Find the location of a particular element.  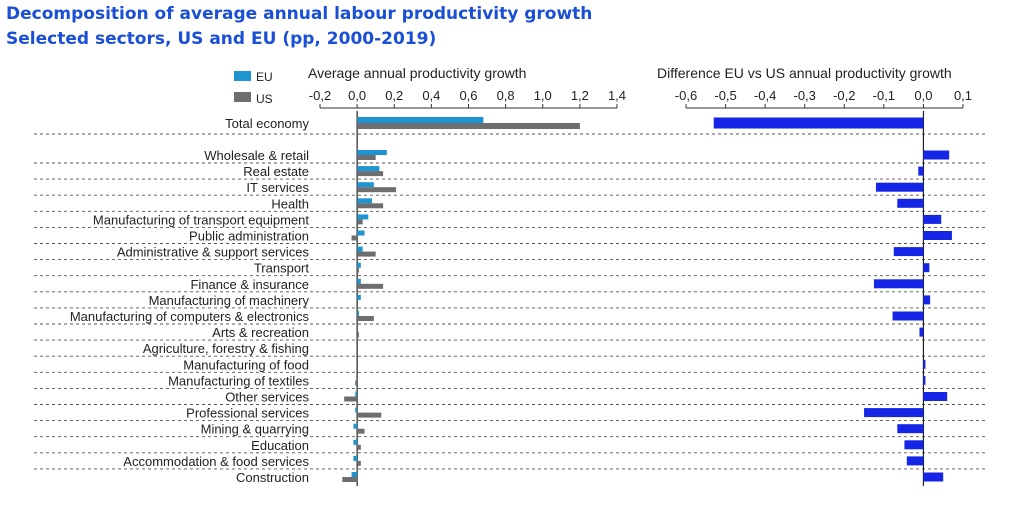

left-tick-label: 1,4 is located at coordinates (617, 95).